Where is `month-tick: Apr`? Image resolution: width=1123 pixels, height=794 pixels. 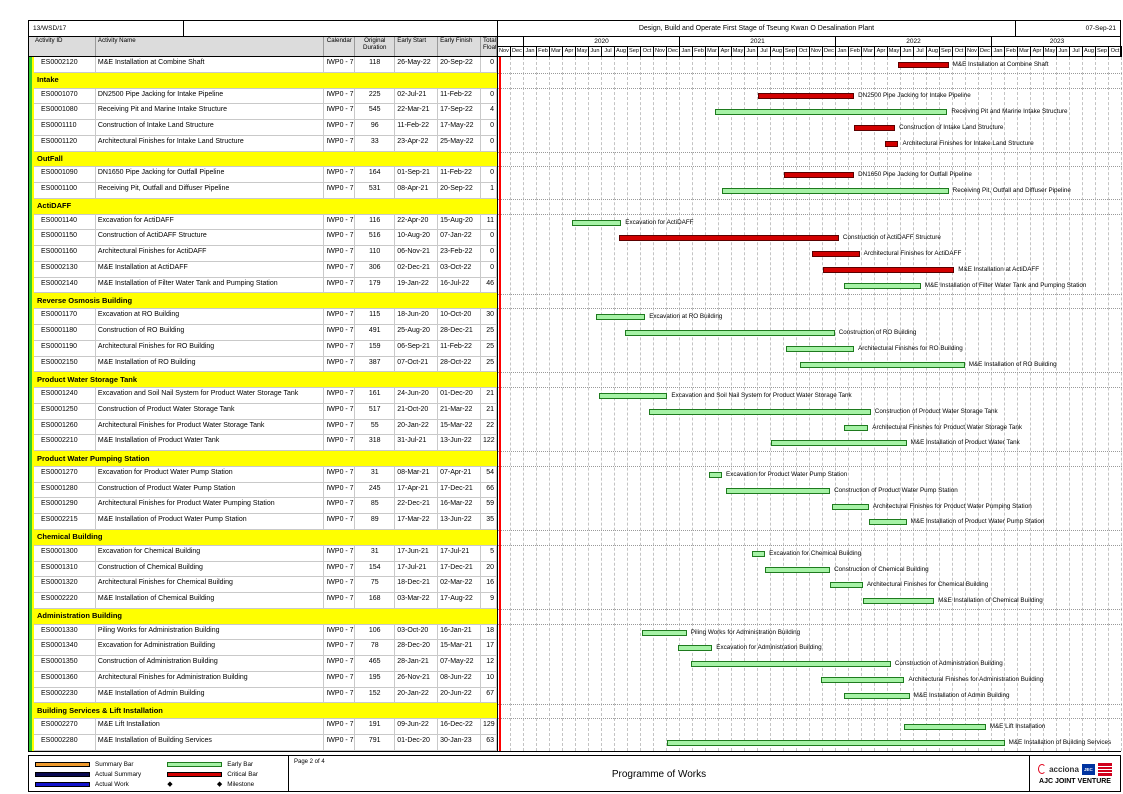 month-tick: Apr is located at coordinates (881, 51).